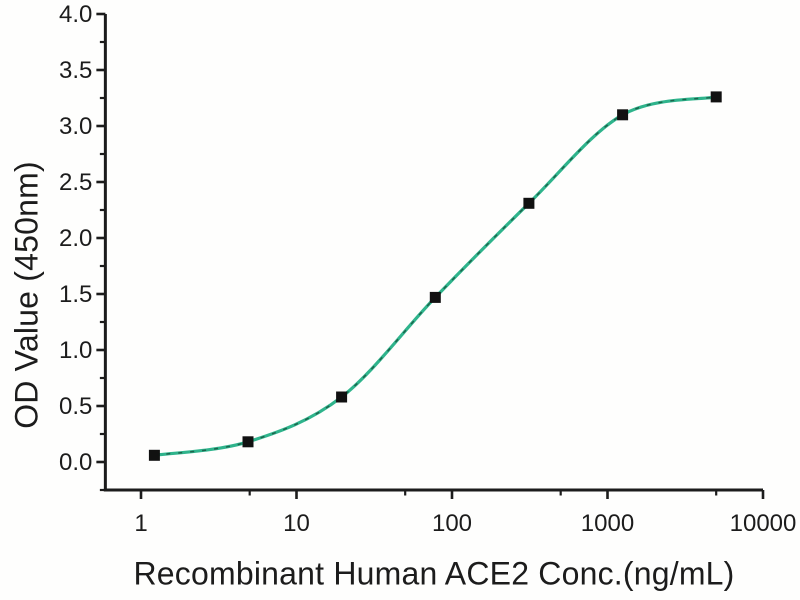 Image resolution: width=800 pixels, height=600 pixels. Describe the element at coordinates (75, 14) in the screenshot. I see `y-tick-label: 4.0` at that location.